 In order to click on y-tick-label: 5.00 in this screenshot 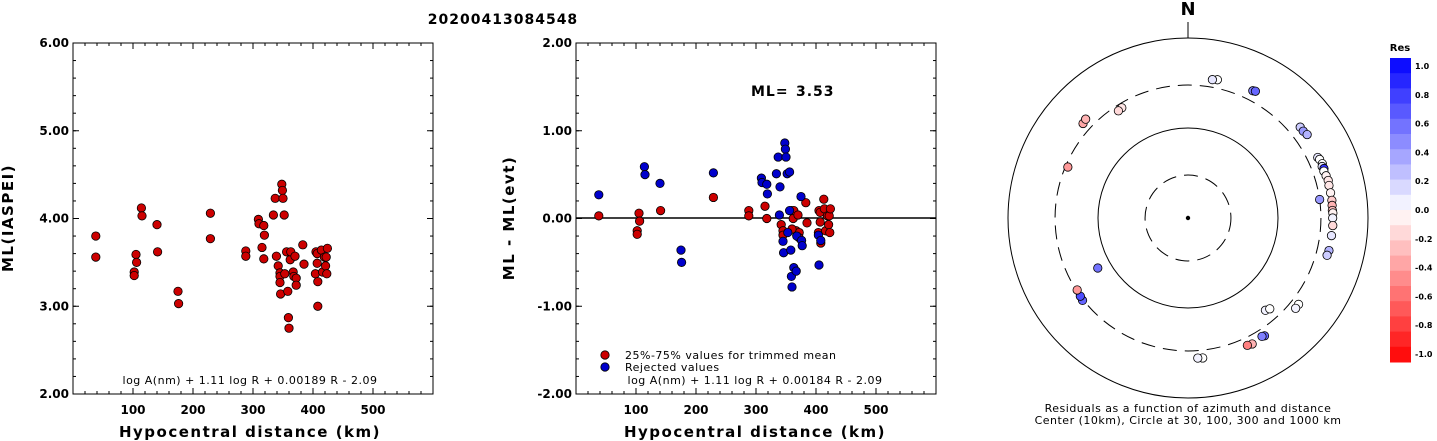, I will do `click(54, 131)`.